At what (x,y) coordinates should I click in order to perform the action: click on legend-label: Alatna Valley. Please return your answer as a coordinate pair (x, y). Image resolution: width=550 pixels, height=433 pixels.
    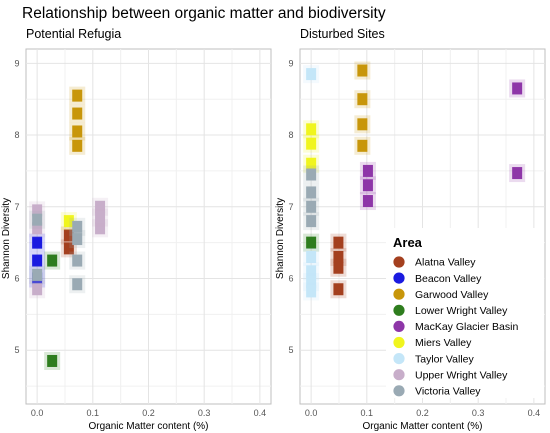
    Looking at the image, I should click on (445, 263).